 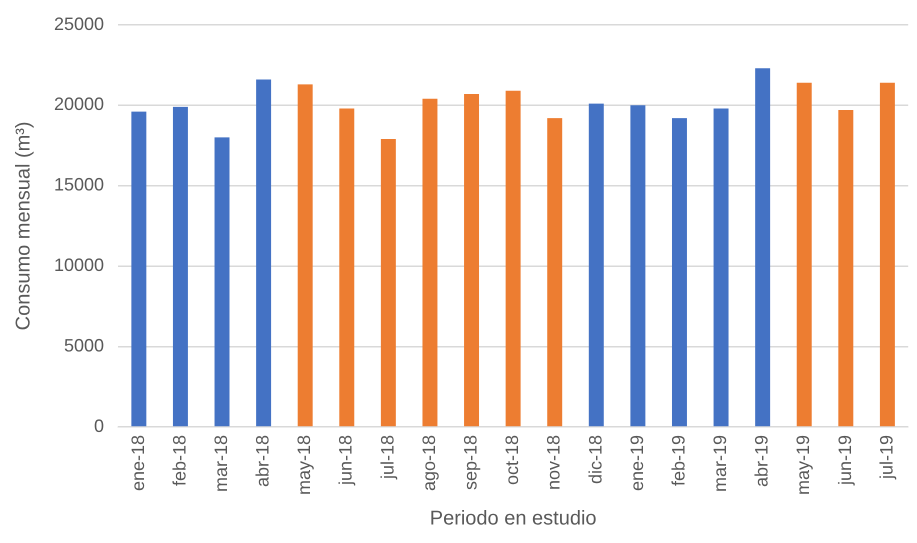 I want to click on y-axis-title: Consumo mensual (m³), so click(x=23, y=225).